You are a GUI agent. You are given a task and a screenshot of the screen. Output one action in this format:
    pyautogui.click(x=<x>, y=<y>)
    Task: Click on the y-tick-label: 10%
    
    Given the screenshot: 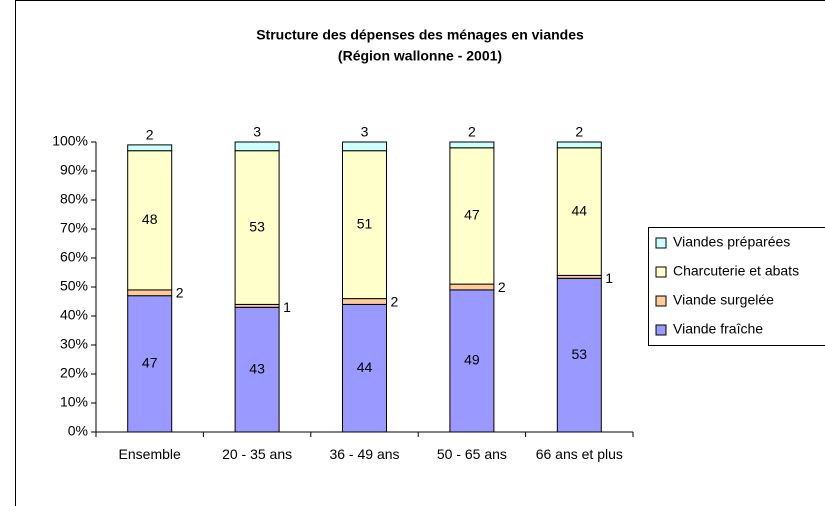 What is the action you would take?
    pyautogui.click(x=74, y=402)
    